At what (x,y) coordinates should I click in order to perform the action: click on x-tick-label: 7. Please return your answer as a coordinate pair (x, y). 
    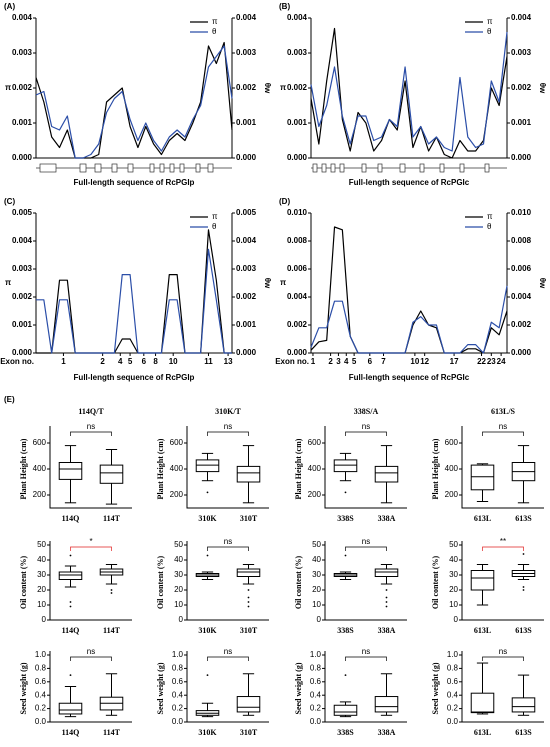
    Looking at the image, I should click on (383, 361).